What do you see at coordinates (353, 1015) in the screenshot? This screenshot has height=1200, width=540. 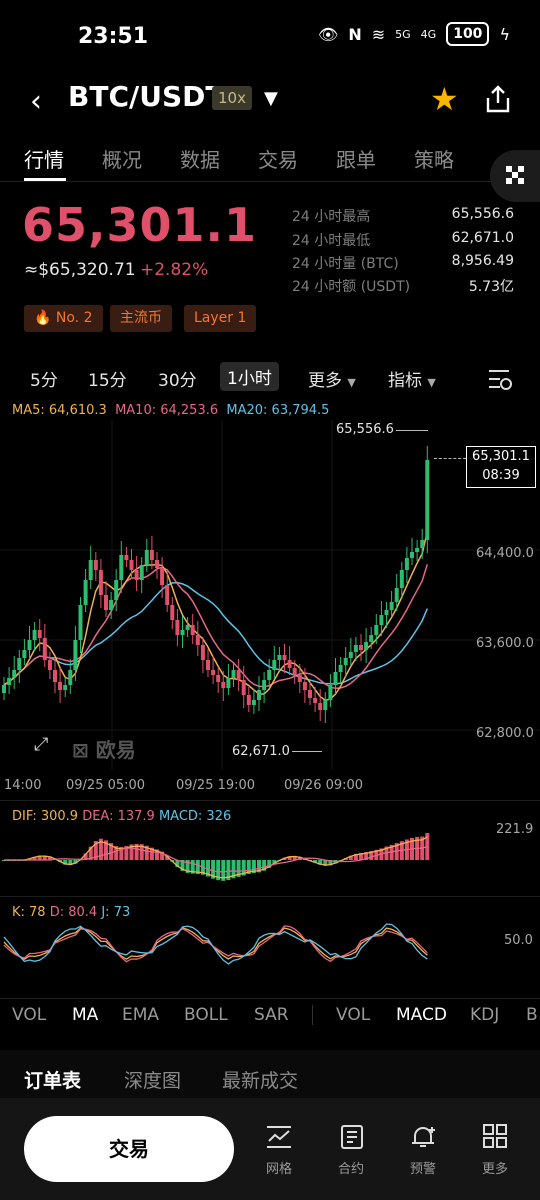 I see `ind-vol-sub: VOL` at bounding box center [353, 1015].